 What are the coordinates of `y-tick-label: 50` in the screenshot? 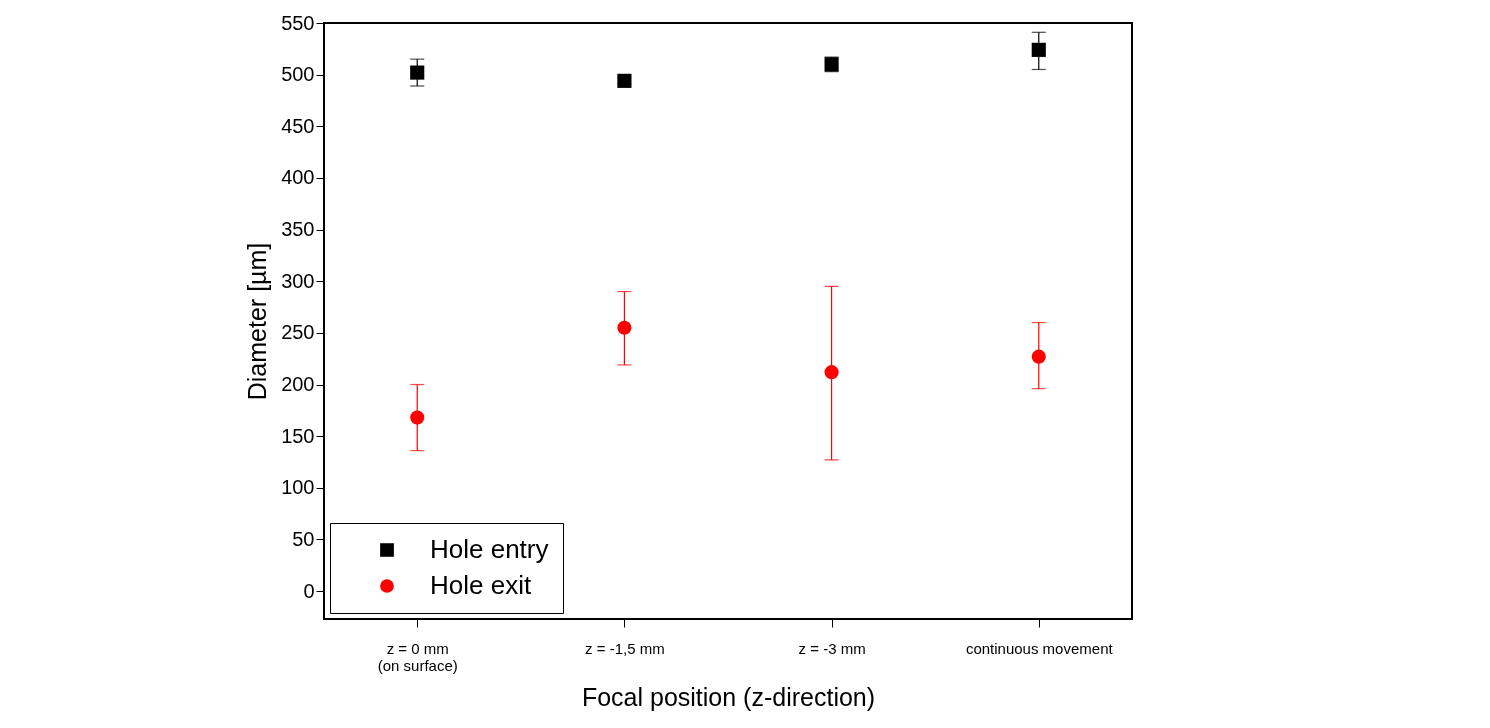 It's located at (303, 538).